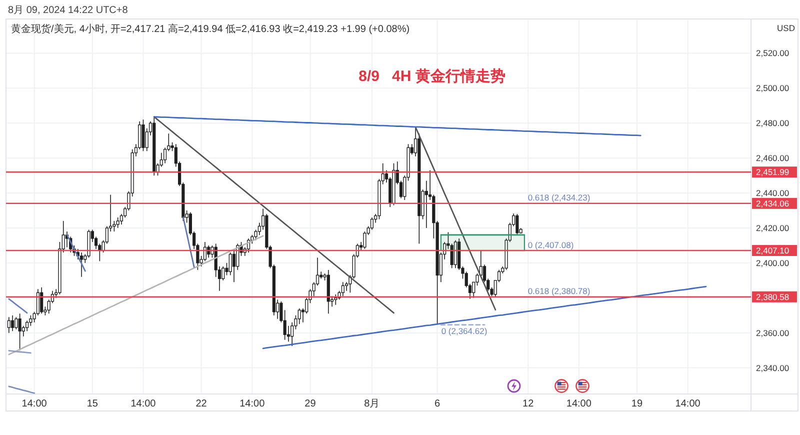  What do you see at coordinates (559, 197) in the screenshot?
I see `annotation: 0.618 (2,434.23)` at bounding box center [559, 197].